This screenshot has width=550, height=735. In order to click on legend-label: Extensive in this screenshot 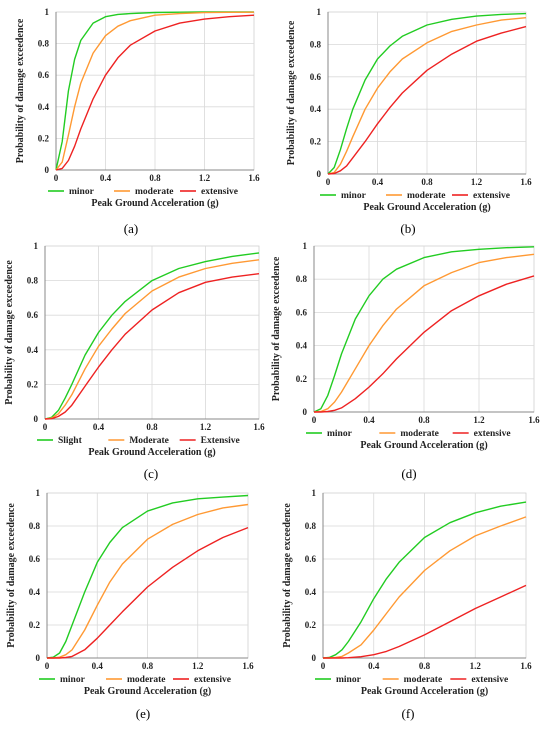, I will do `click(220, 441)`.